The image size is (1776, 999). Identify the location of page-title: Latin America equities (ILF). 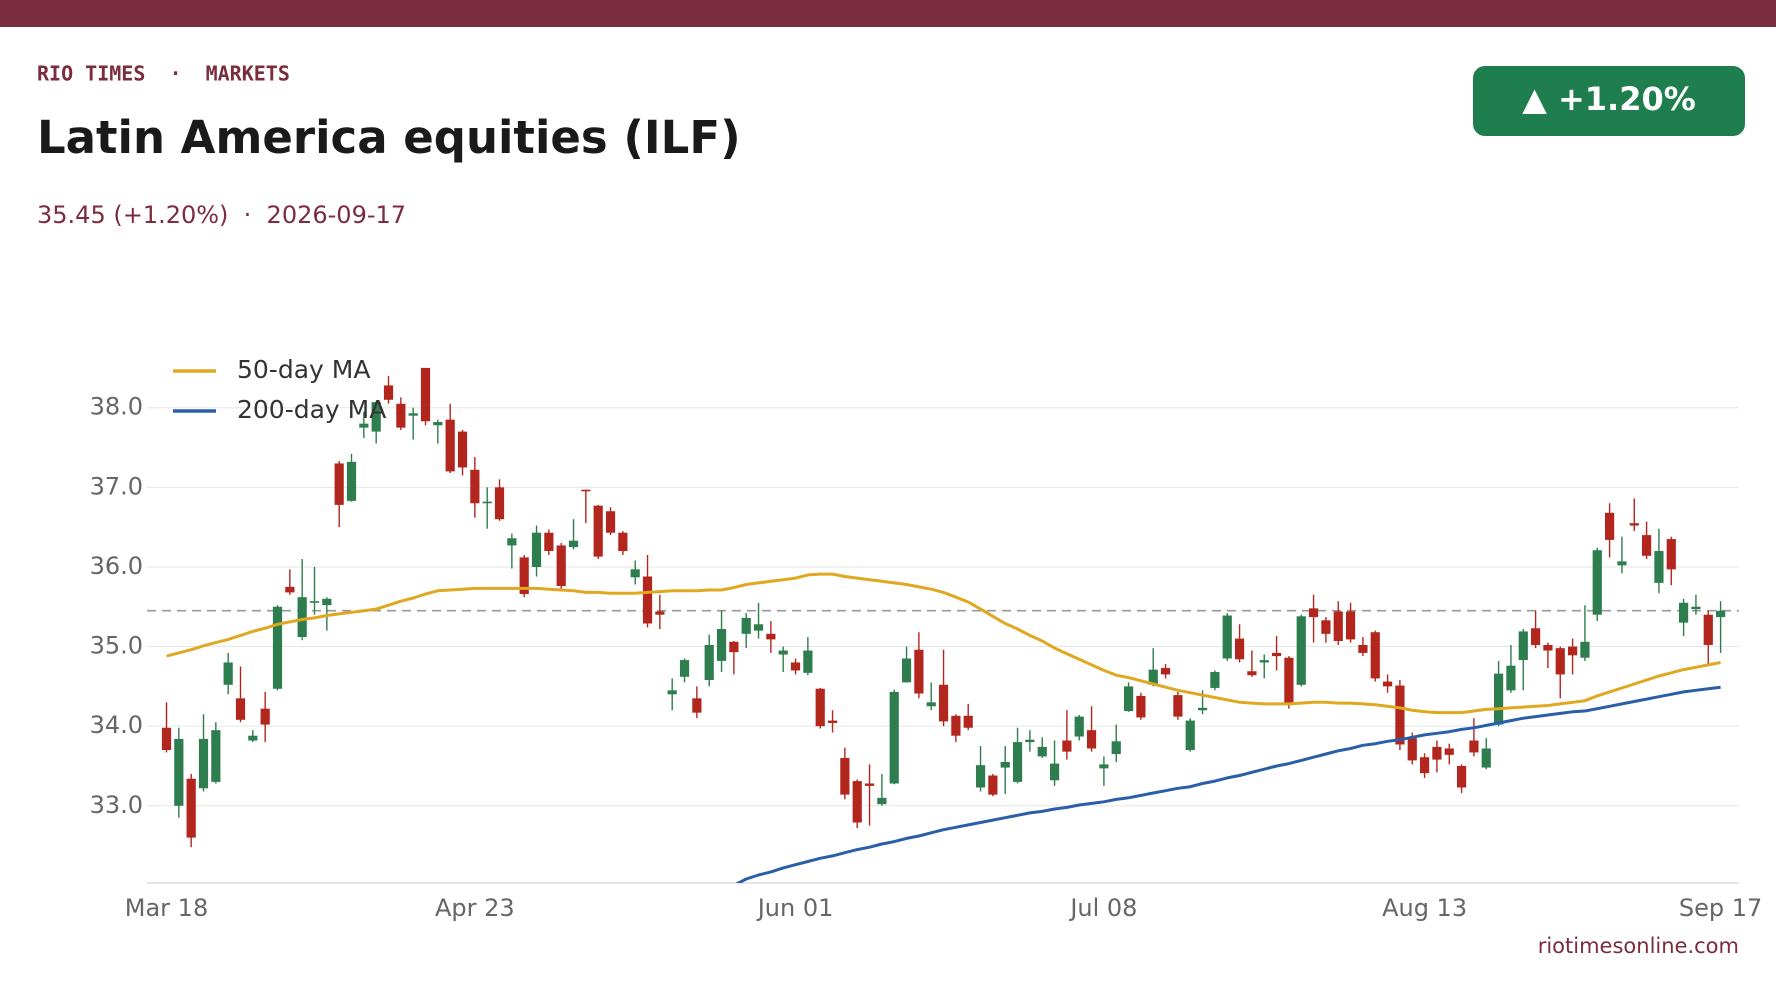
(389, 137).